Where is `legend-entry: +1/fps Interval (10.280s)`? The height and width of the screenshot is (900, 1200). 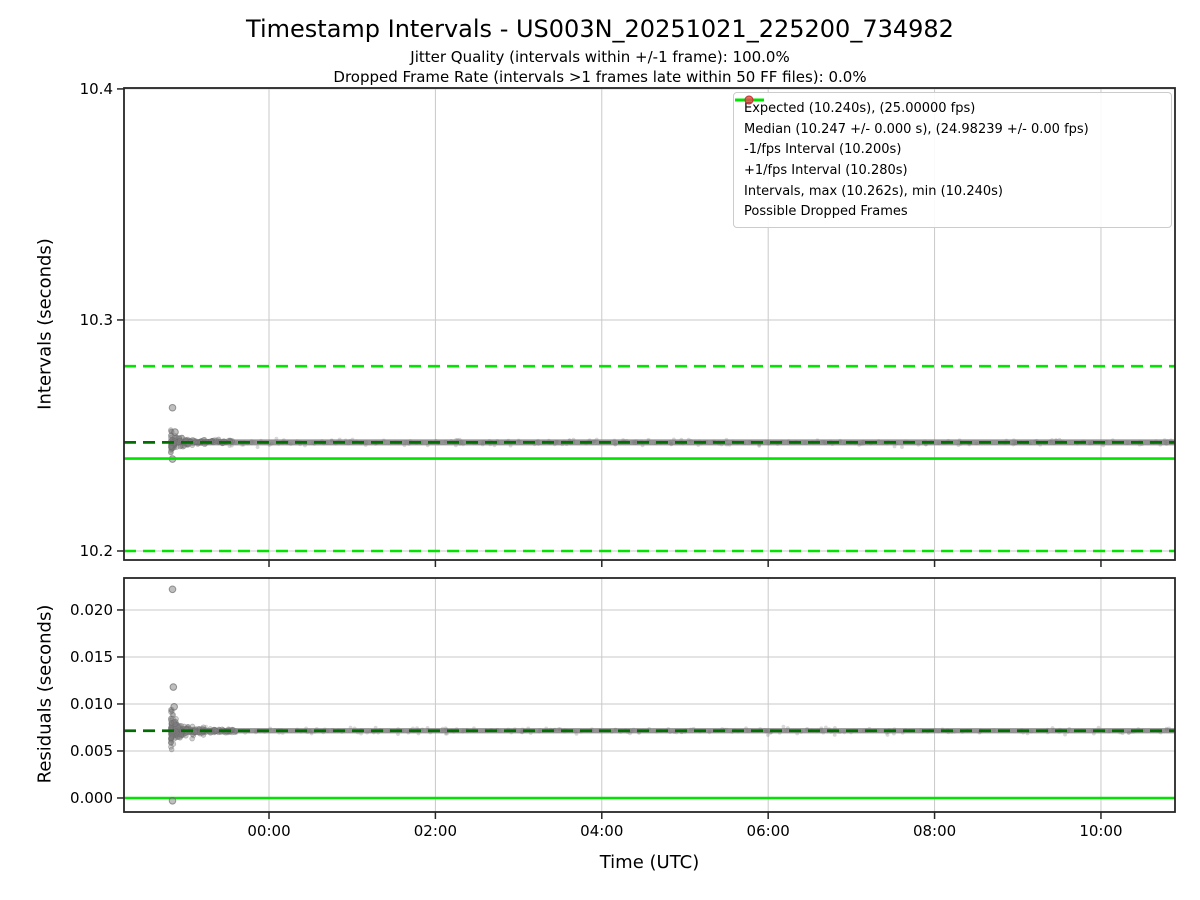
legend-entry: +1/fps Interval (10.280s) is located at coordinates (949, 139).